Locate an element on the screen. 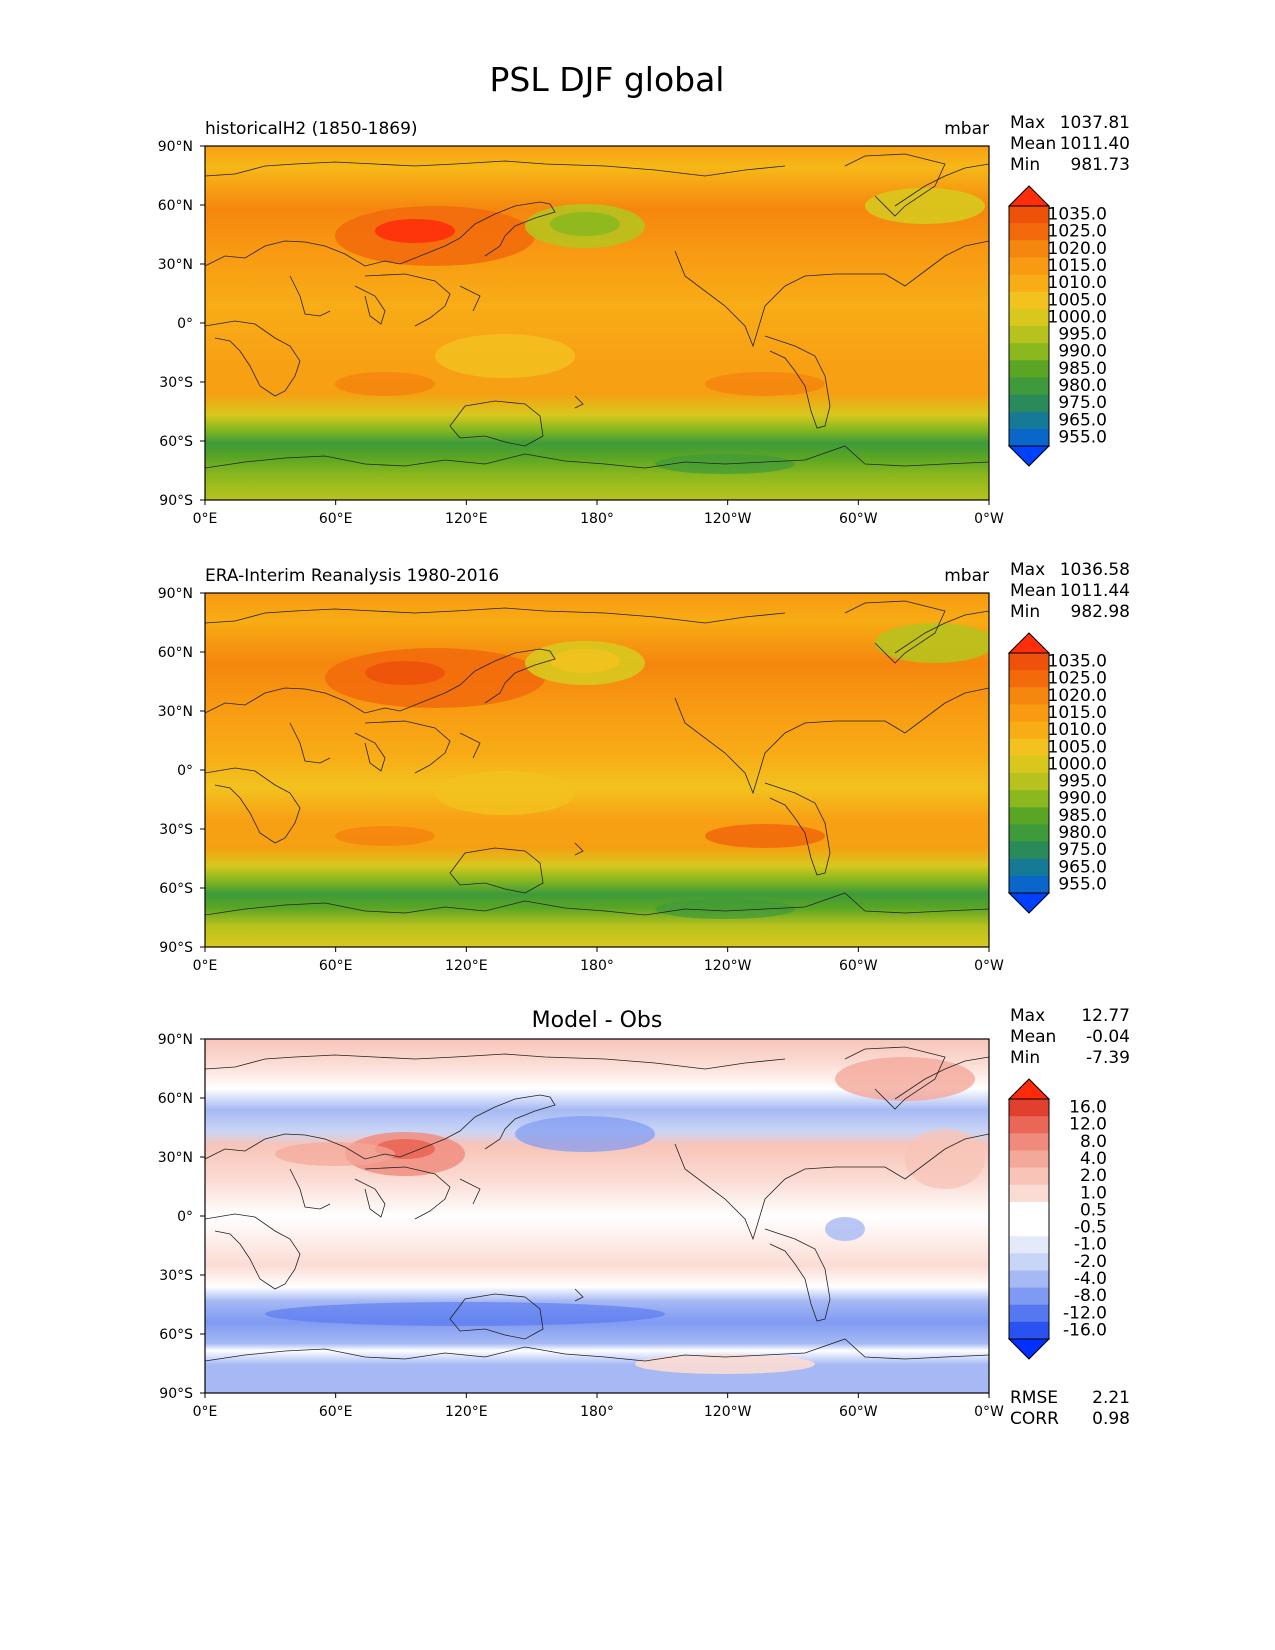 The height and width of the screenshot is (1650, 1275). x-tick-label: 180° is located at coordinates (597, 1412).